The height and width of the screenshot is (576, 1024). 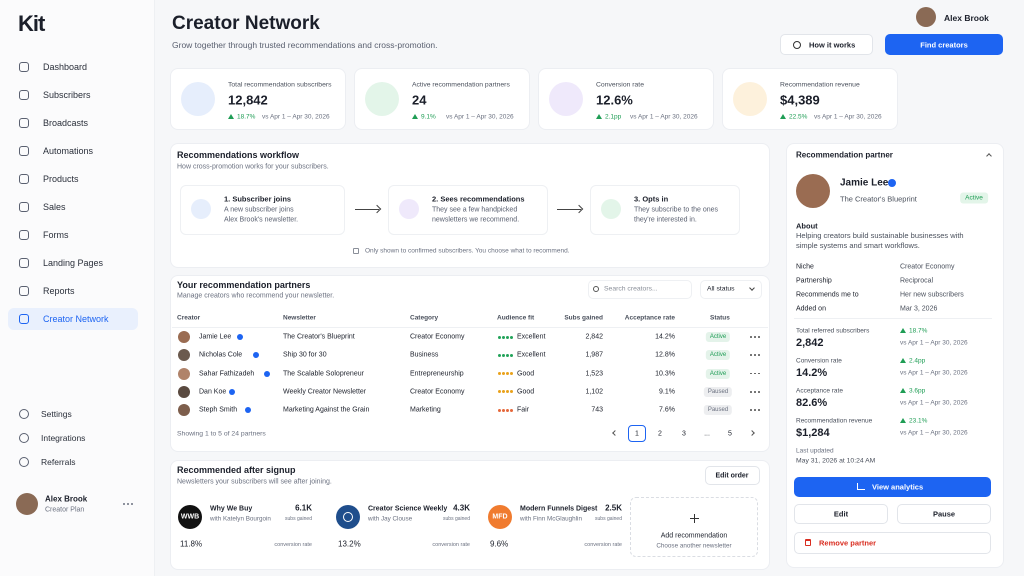 I want to click on how-icon, so click(x=797, y=45).